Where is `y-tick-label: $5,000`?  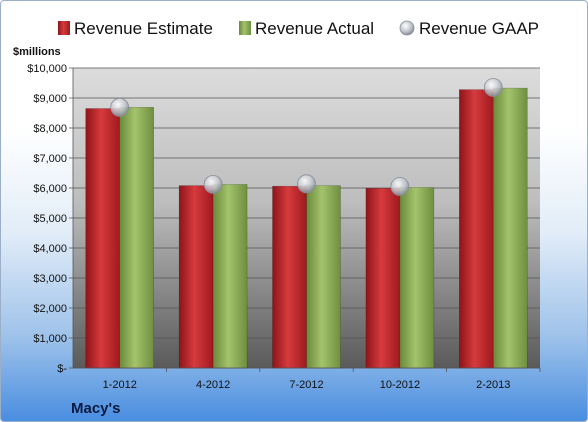 y-tick-label: $5,000 is located at coordinates (50, 219).